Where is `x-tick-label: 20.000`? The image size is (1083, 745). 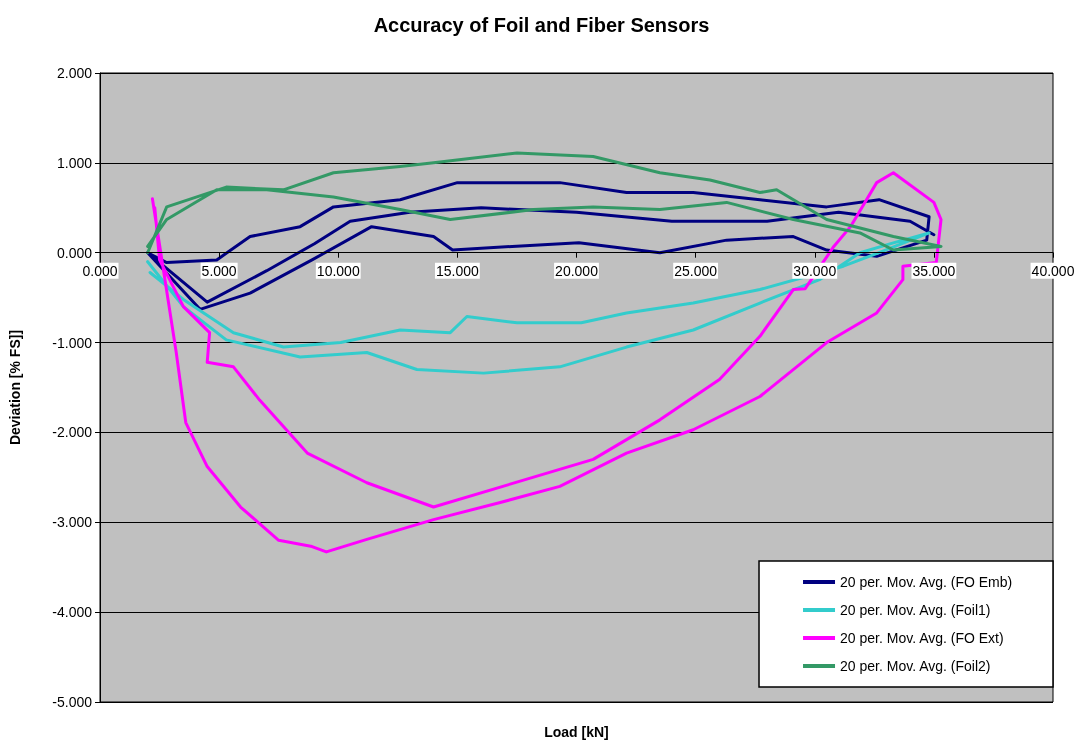
x-tick-label: 20.000 is located at coordinates (577, 270).